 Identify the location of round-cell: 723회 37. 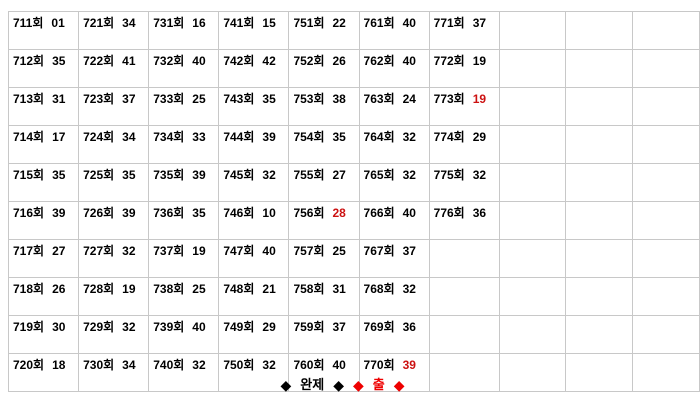
(114, 106).